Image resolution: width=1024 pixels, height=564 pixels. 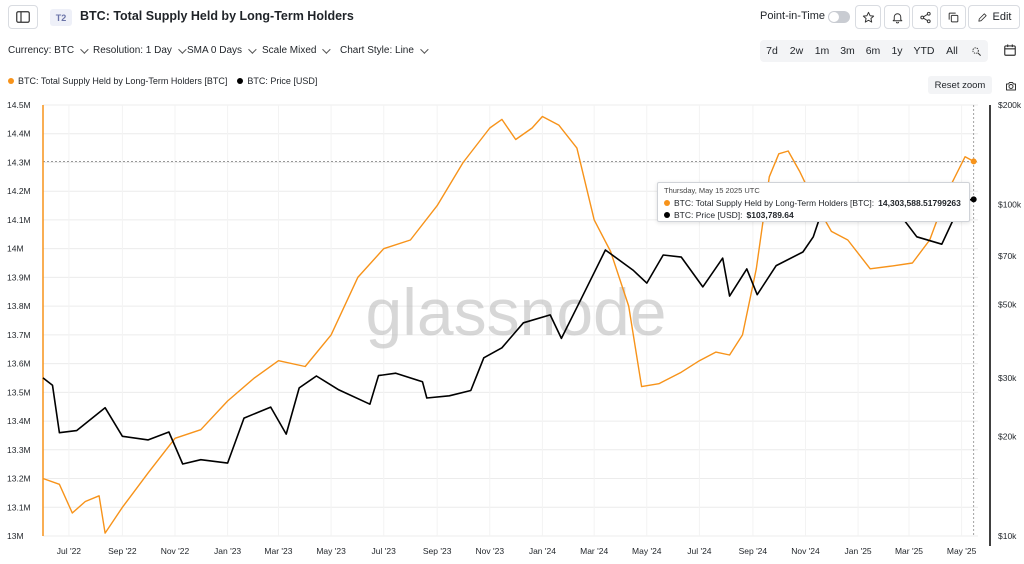 I want to click on y-right-tick-label: $10k, so click(x=1007, y=536).